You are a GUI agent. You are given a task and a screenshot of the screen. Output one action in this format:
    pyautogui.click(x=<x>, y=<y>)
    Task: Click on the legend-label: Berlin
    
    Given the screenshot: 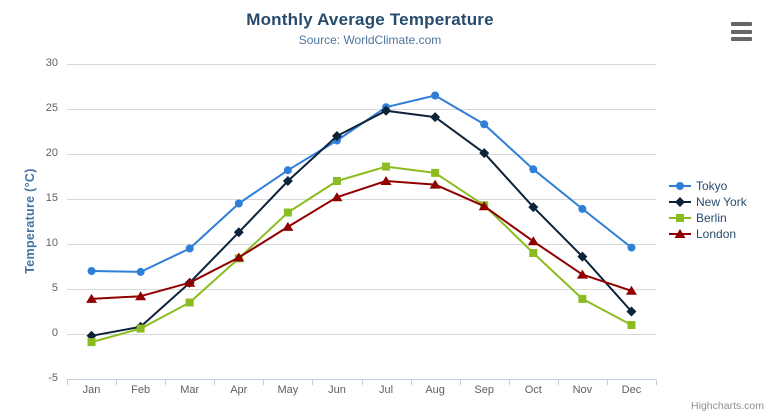 What is the action you would take?
    pyautogui.click(x=711, y=218)
    